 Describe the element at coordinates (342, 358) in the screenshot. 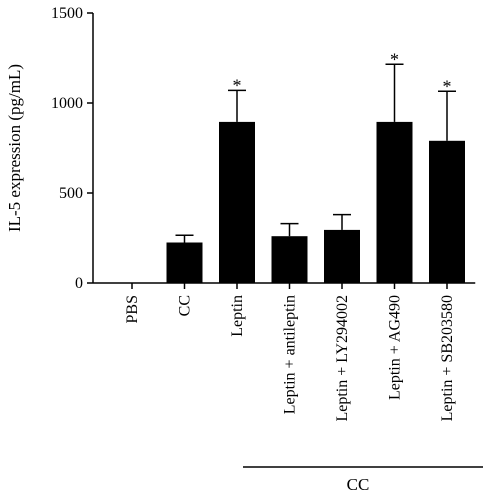

I see `x-tick-label: Leptin + LY294002` at that location.